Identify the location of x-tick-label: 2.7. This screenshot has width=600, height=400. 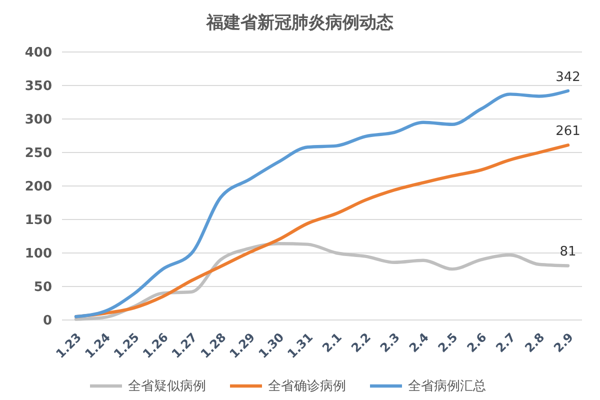
(505, 343).